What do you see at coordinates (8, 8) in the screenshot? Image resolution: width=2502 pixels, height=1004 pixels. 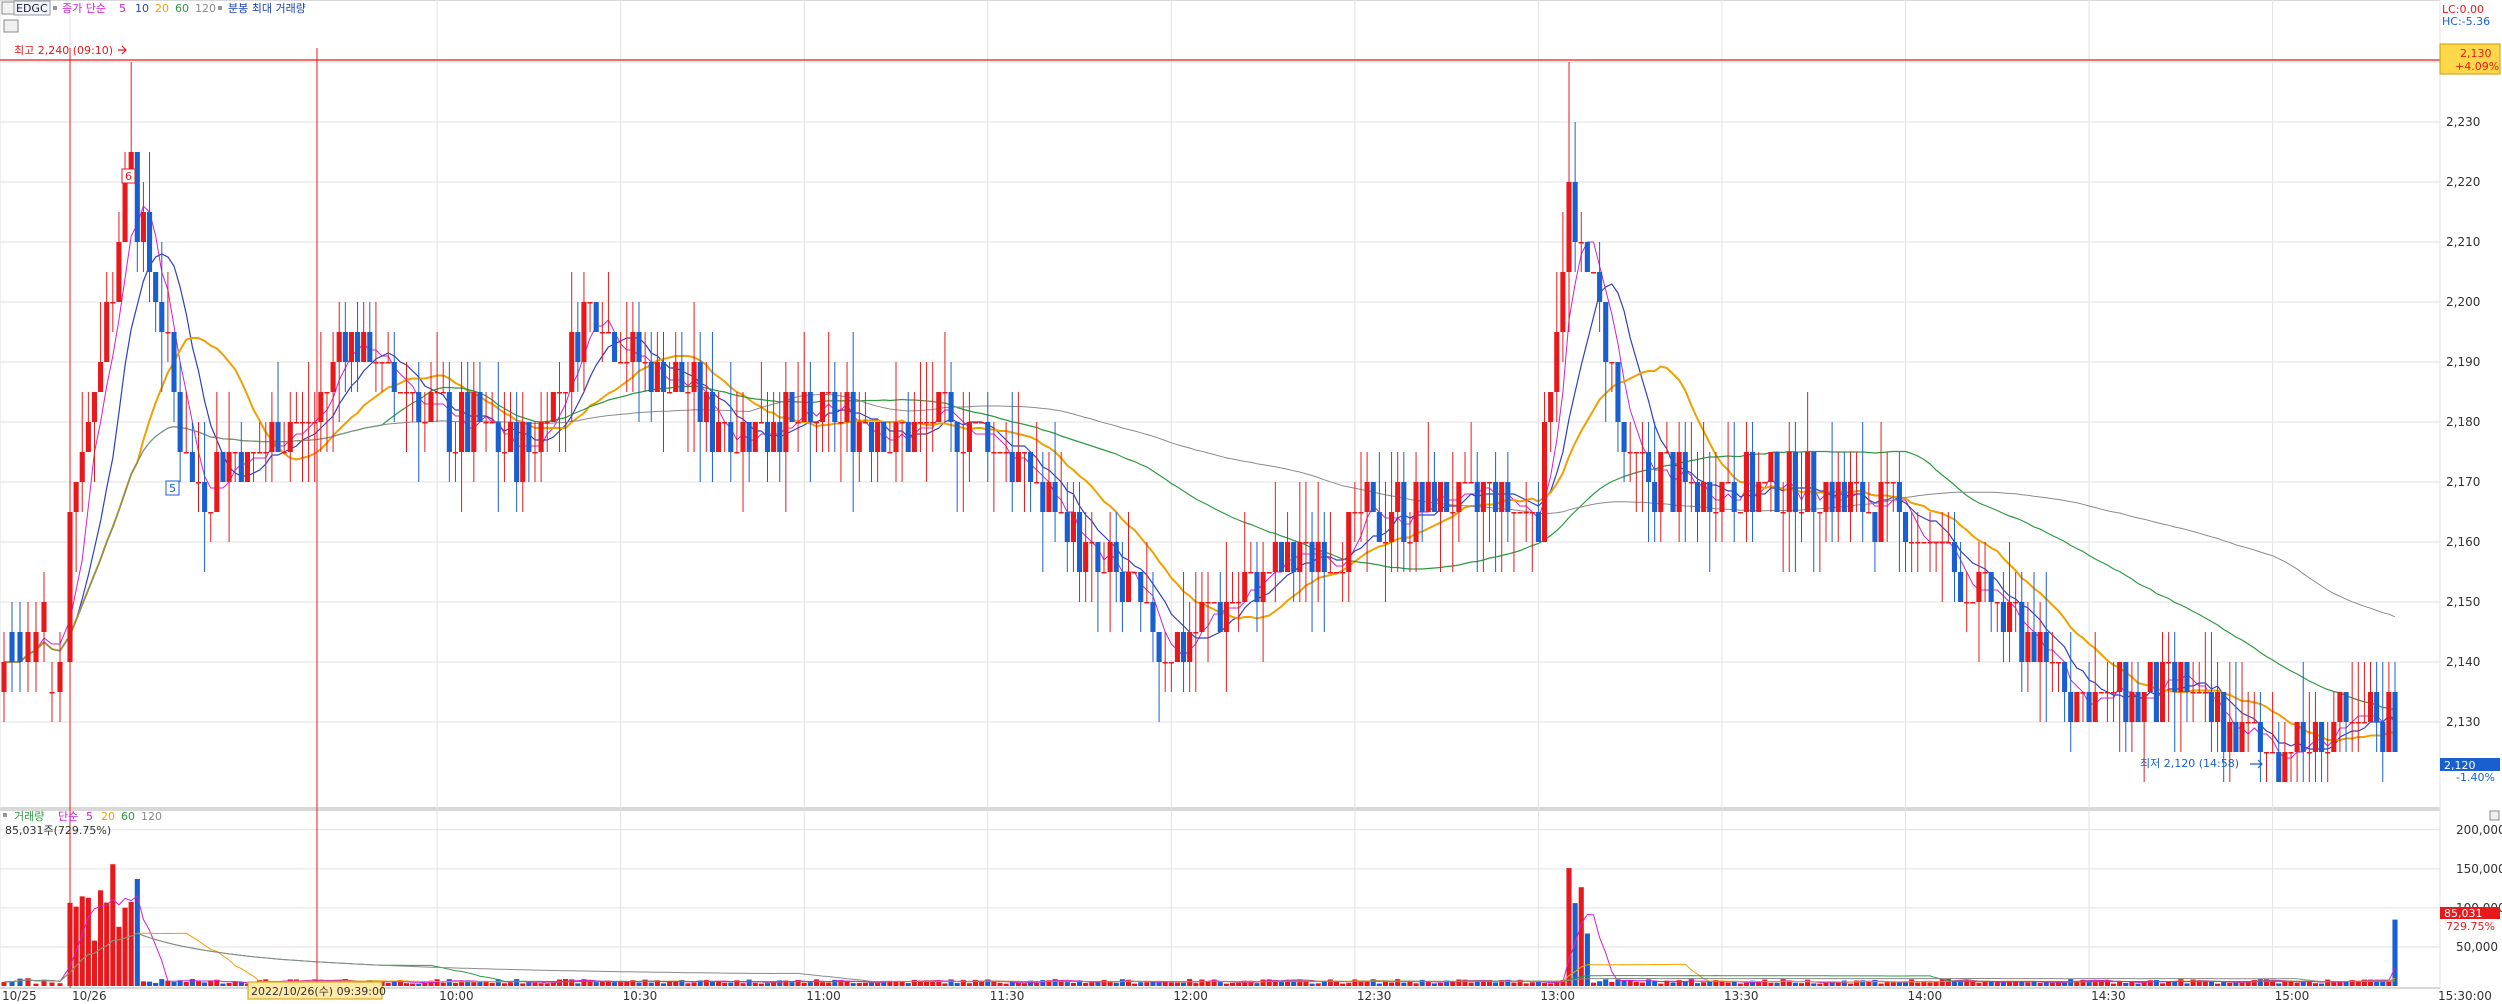 I see `settings-icon` at bounding box center [8, 8].